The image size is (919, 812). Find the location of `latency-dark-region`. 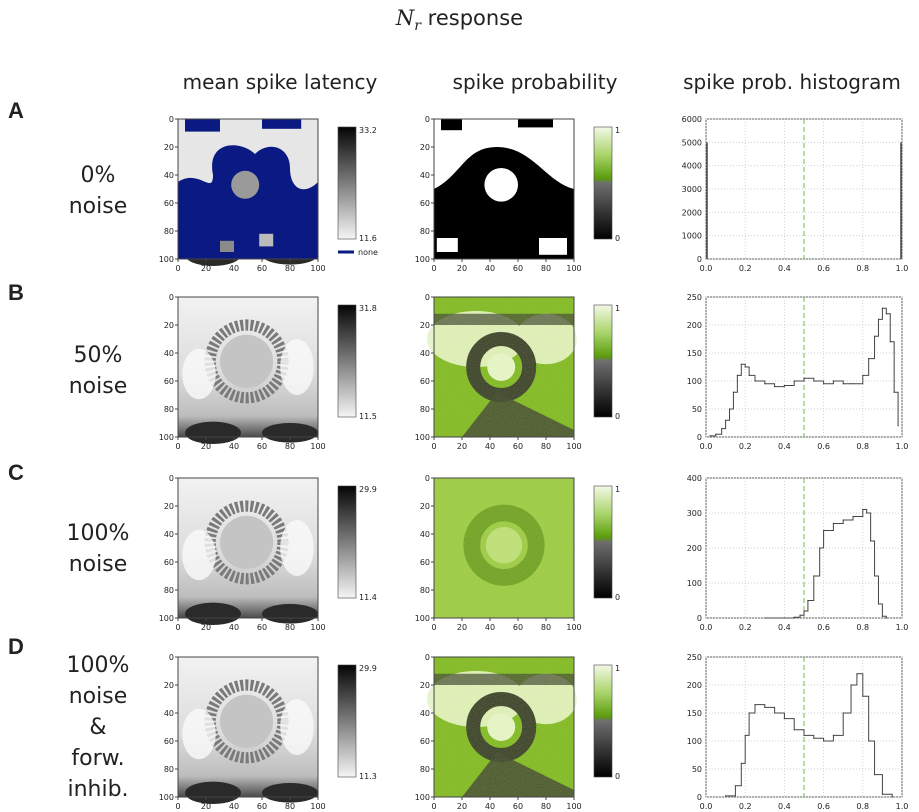

latency-dark-region is located at coordinates (213, 432).